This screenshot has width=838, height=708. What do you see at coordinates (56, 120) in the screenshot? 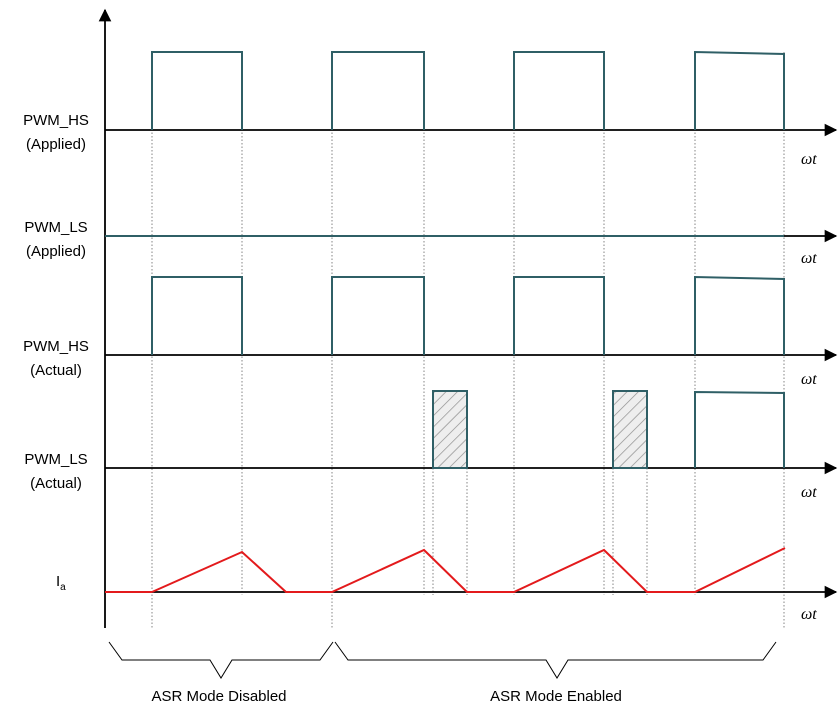
I see `label-pwm-hs-applied: PWM_HS` at bounding box center [56, 120].